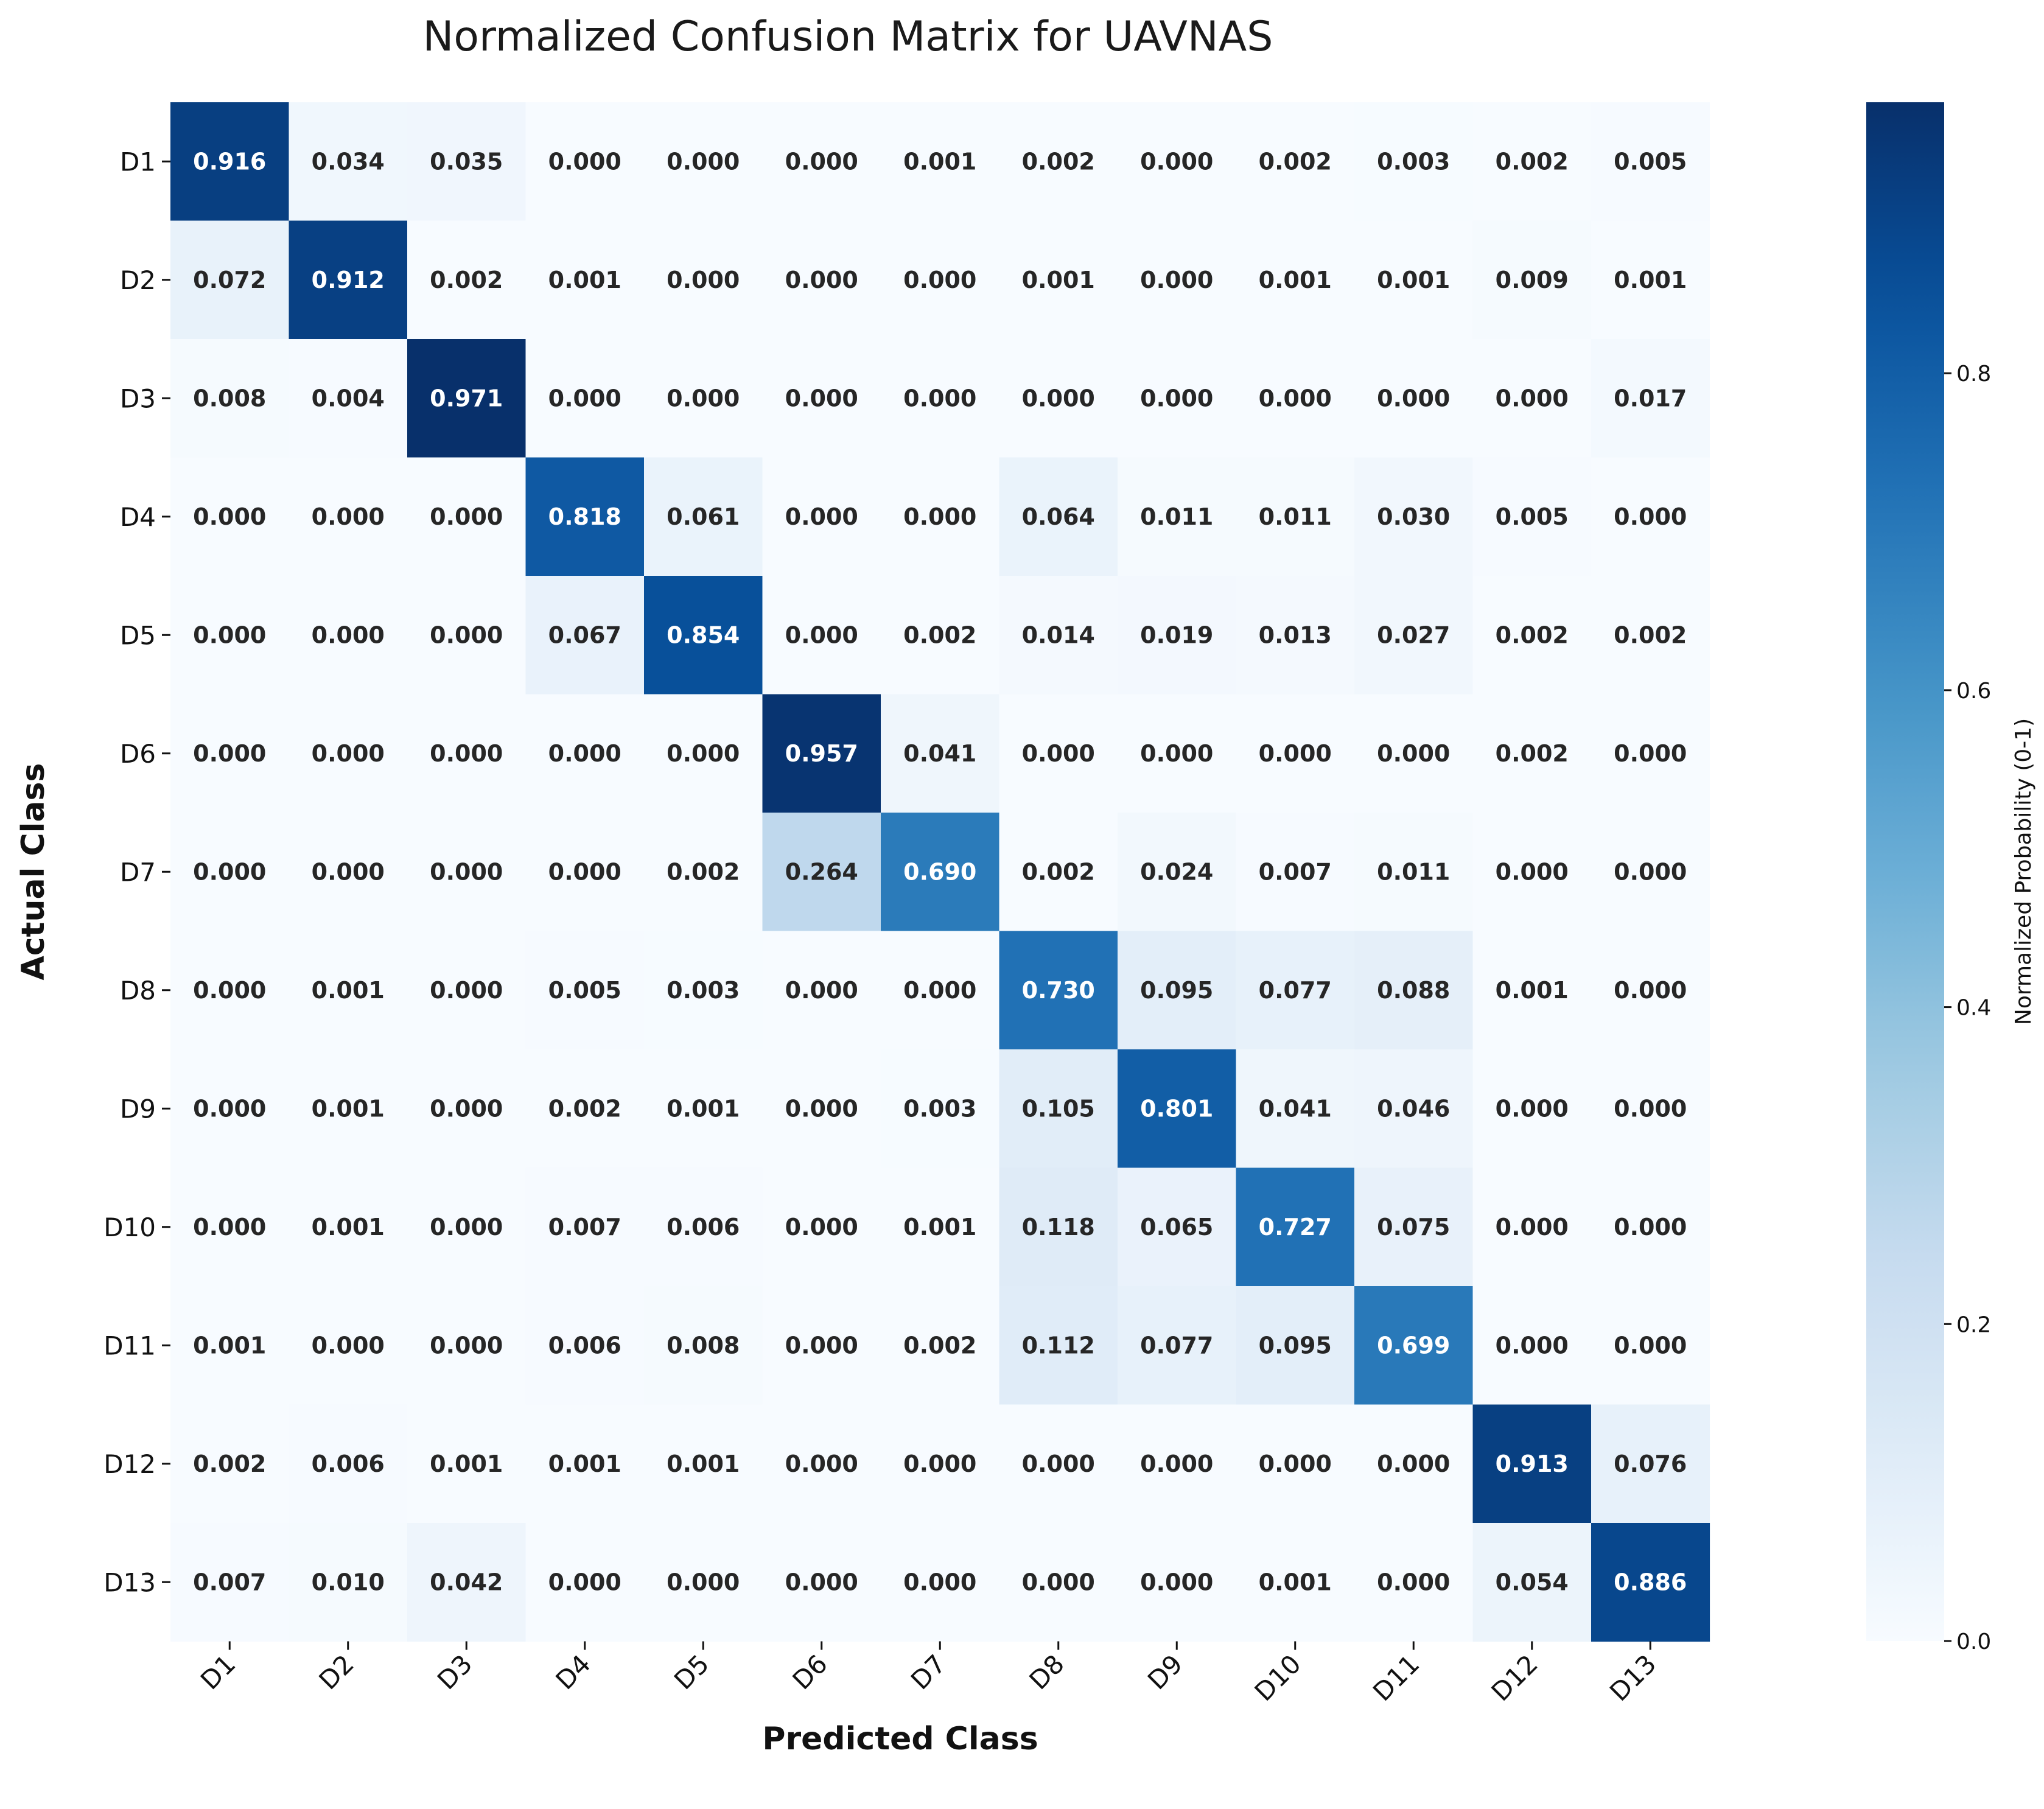  I want to click on y-axis-label: Actual Class, so click(33, 872).